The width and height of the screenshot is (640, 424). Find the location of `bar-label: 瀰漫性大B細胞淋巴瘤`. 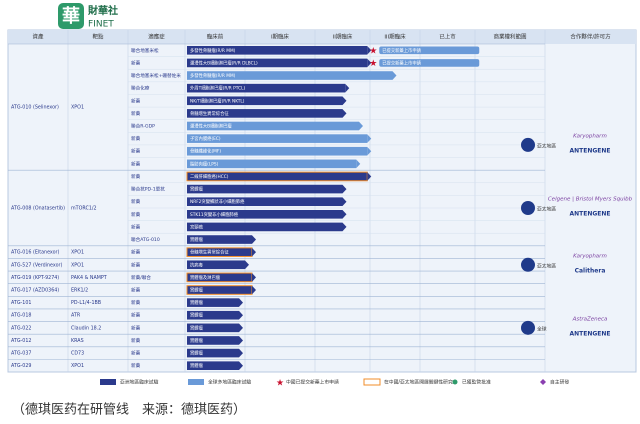

bar-label: 瀰漫性大B細胞淋巴瘤 is located at coordinates (211, 126).